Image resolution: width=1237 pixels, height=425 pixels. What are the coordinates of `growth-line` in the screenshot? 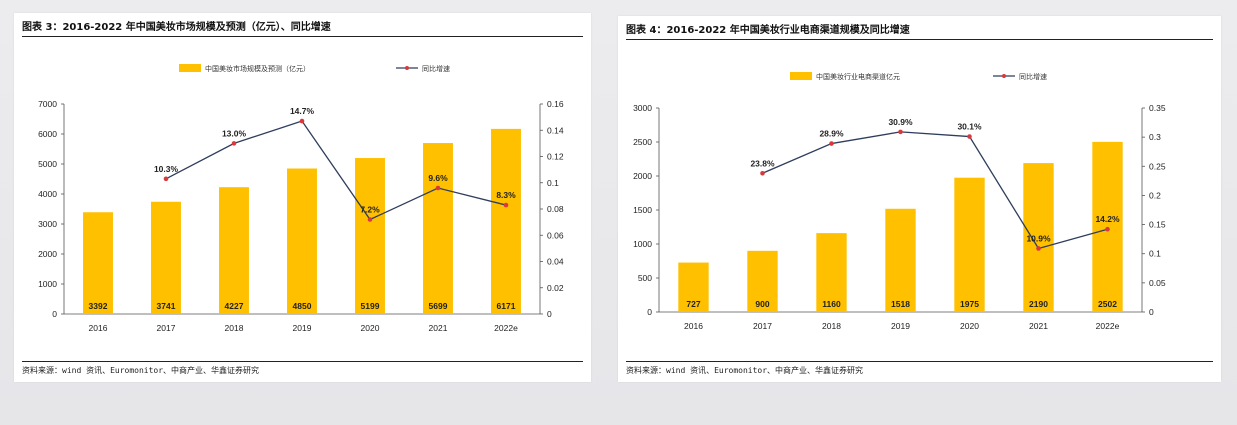 It's located at (336, 170).